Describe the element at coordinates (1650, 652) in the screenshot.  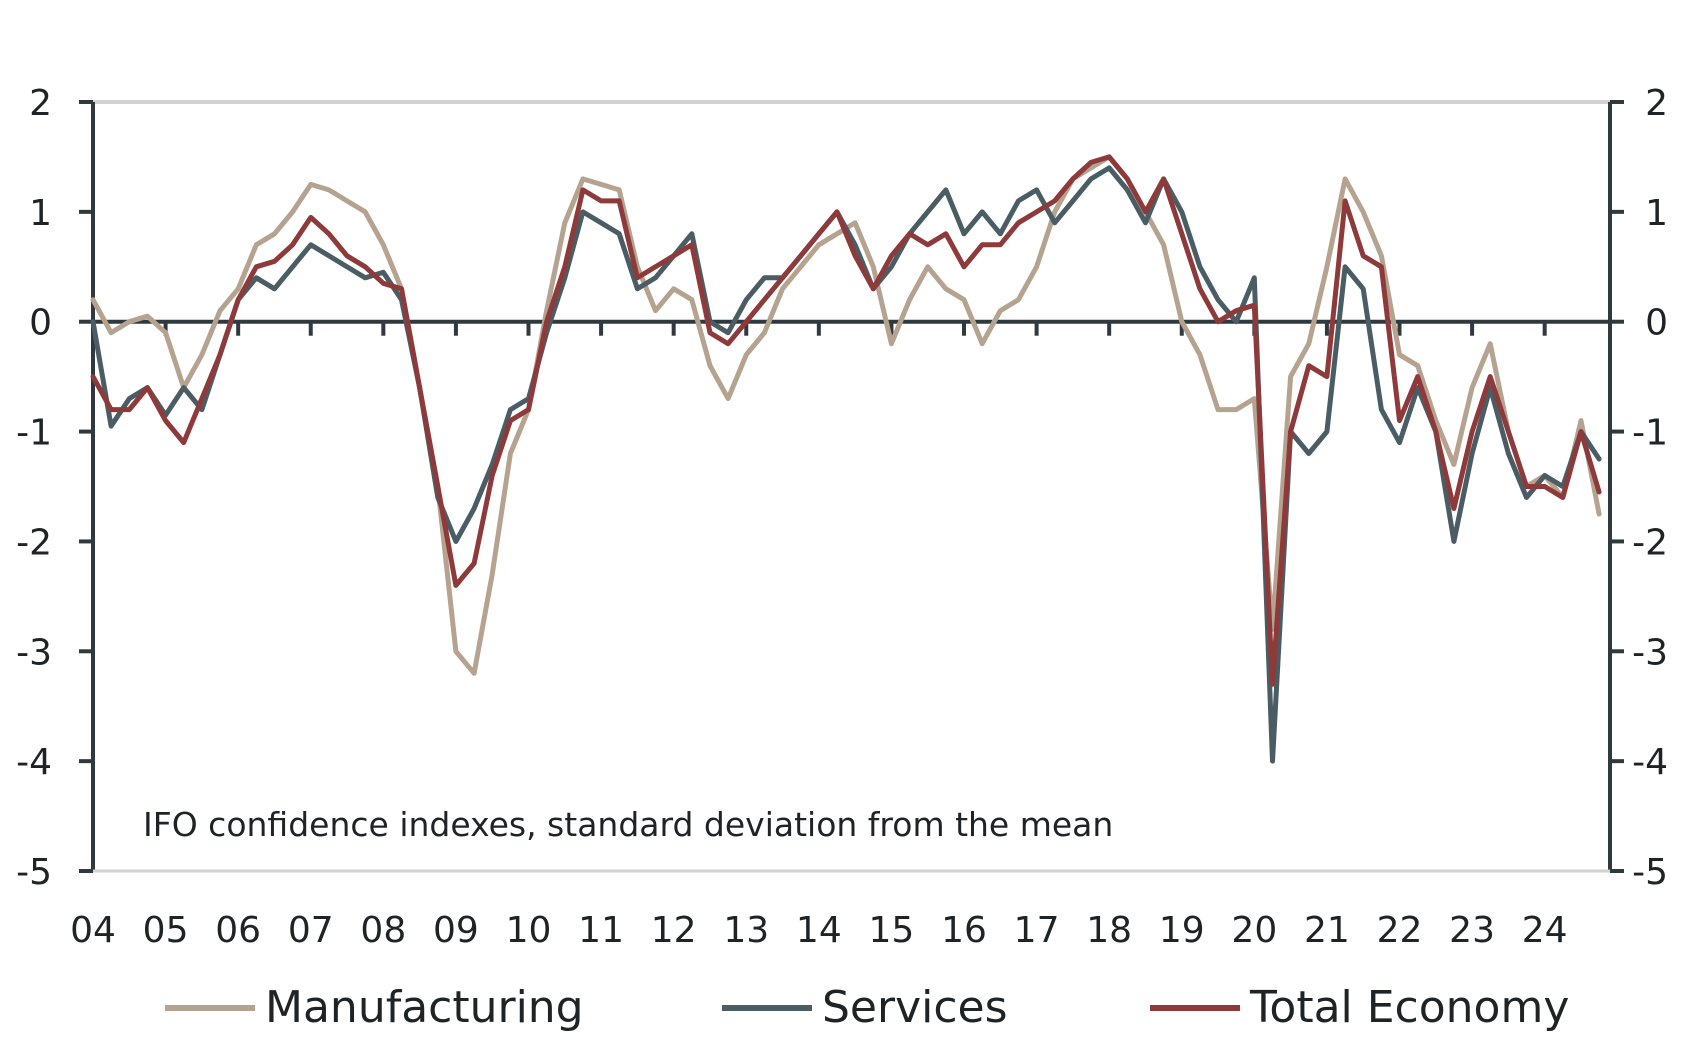
I see `y-tick-label-right: -3` at that location.